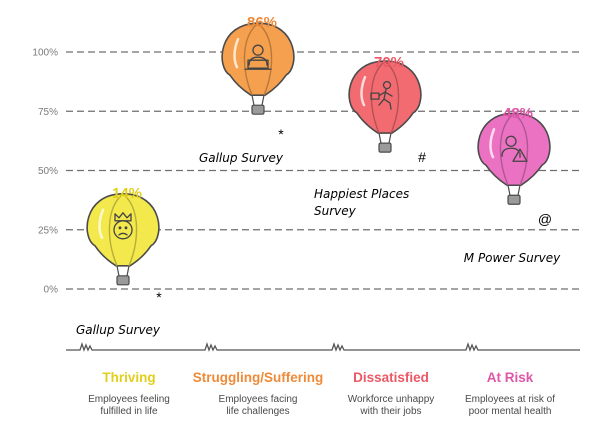 The image size is (616, 438). Describe the element at coordinates (128, 377) in the screenshot. I see `category-label: Thriving` at that location.